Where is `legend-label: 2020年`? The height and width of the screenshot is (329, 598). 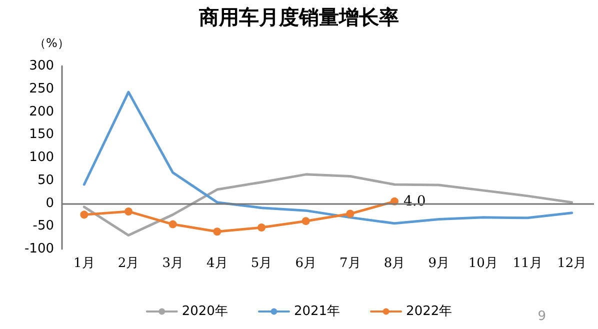 legend-label: 2020年 is located at coordinates (205, 311).